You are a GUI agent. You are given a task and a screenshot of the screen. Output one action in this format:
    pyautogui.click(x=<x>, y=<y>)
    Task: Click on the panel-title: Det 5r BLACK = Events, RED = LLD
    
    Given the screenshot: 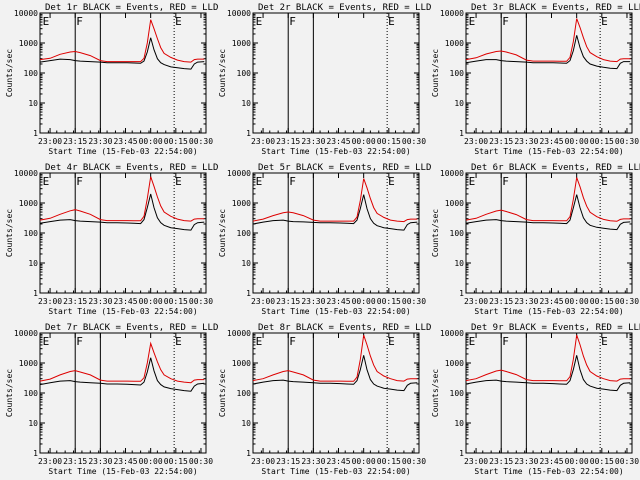 What is the action you would take?
    pyautogui.click(x=344, y=168)
    